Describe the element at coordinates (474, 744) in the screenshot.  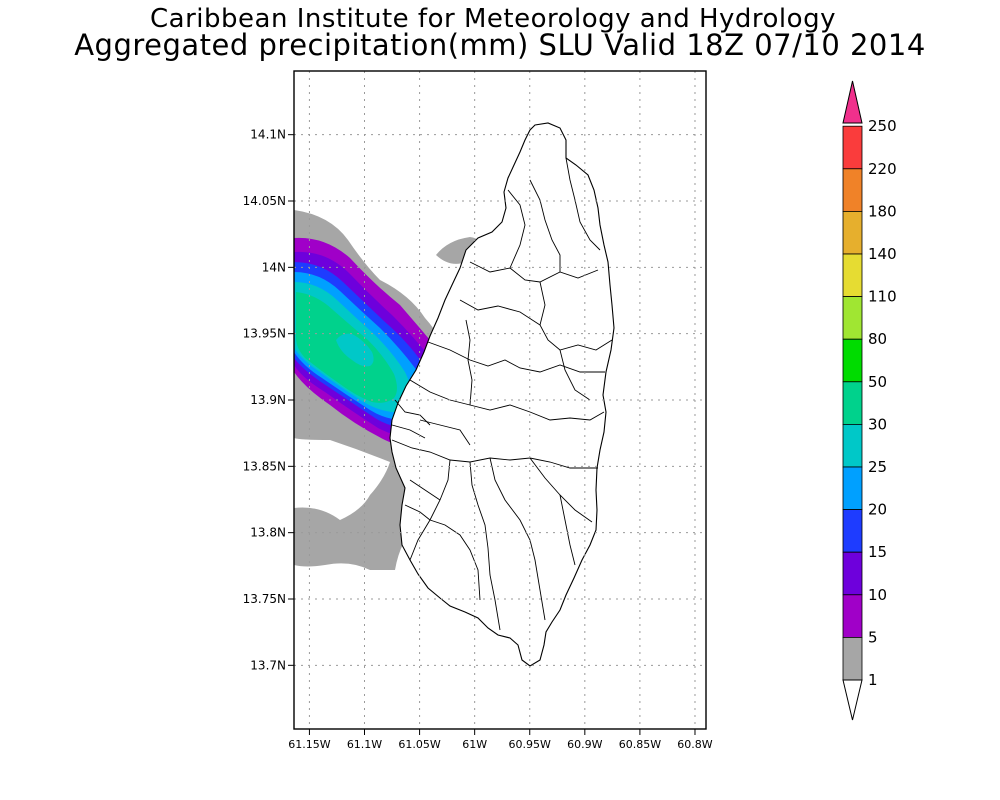
I see `longitude-label: 61W` at that location.